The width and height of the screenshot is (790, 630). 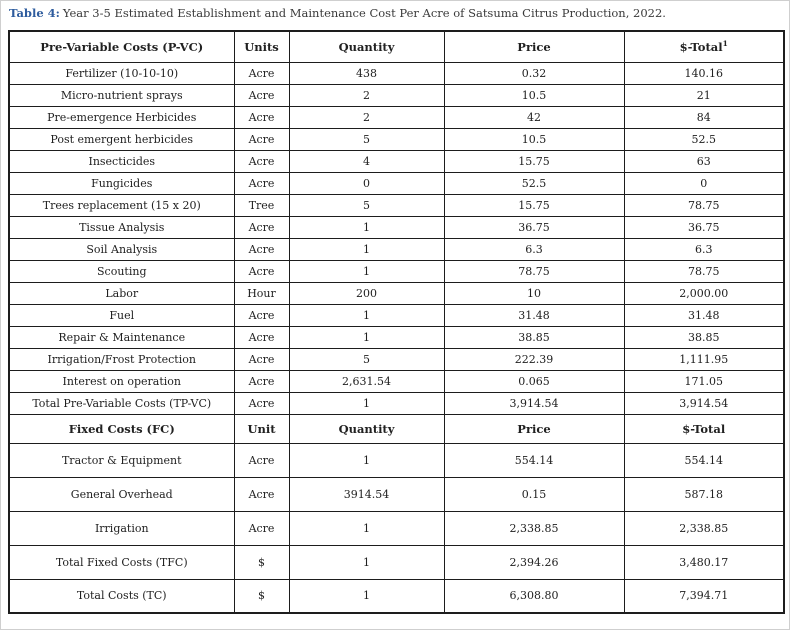 What do you see at coordinates (704, 359) in the screenshot?
I see `cell-total: 1,111.95` at bounding box center [704, 359].